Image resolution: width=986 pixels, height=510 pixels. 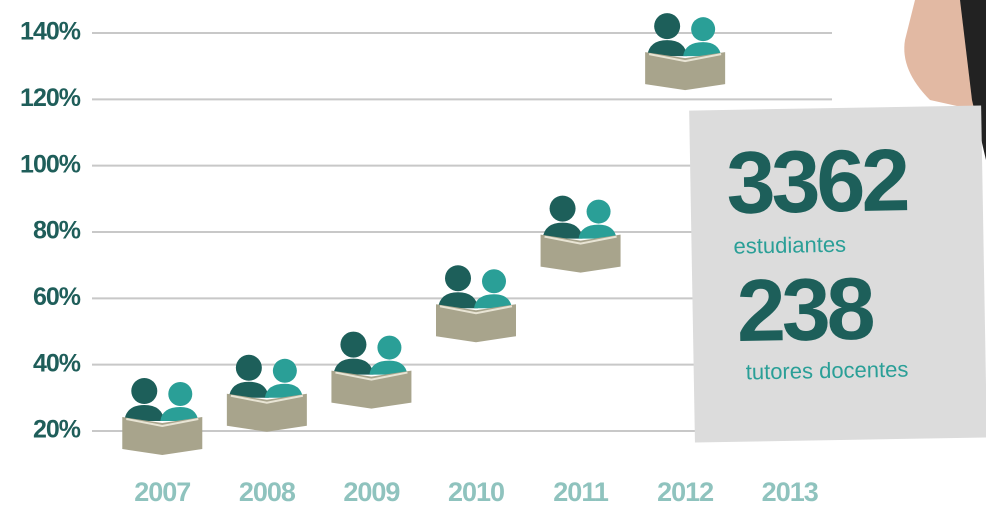 I want to click on y-tick-label: 140%, so click(x=50, y=32).